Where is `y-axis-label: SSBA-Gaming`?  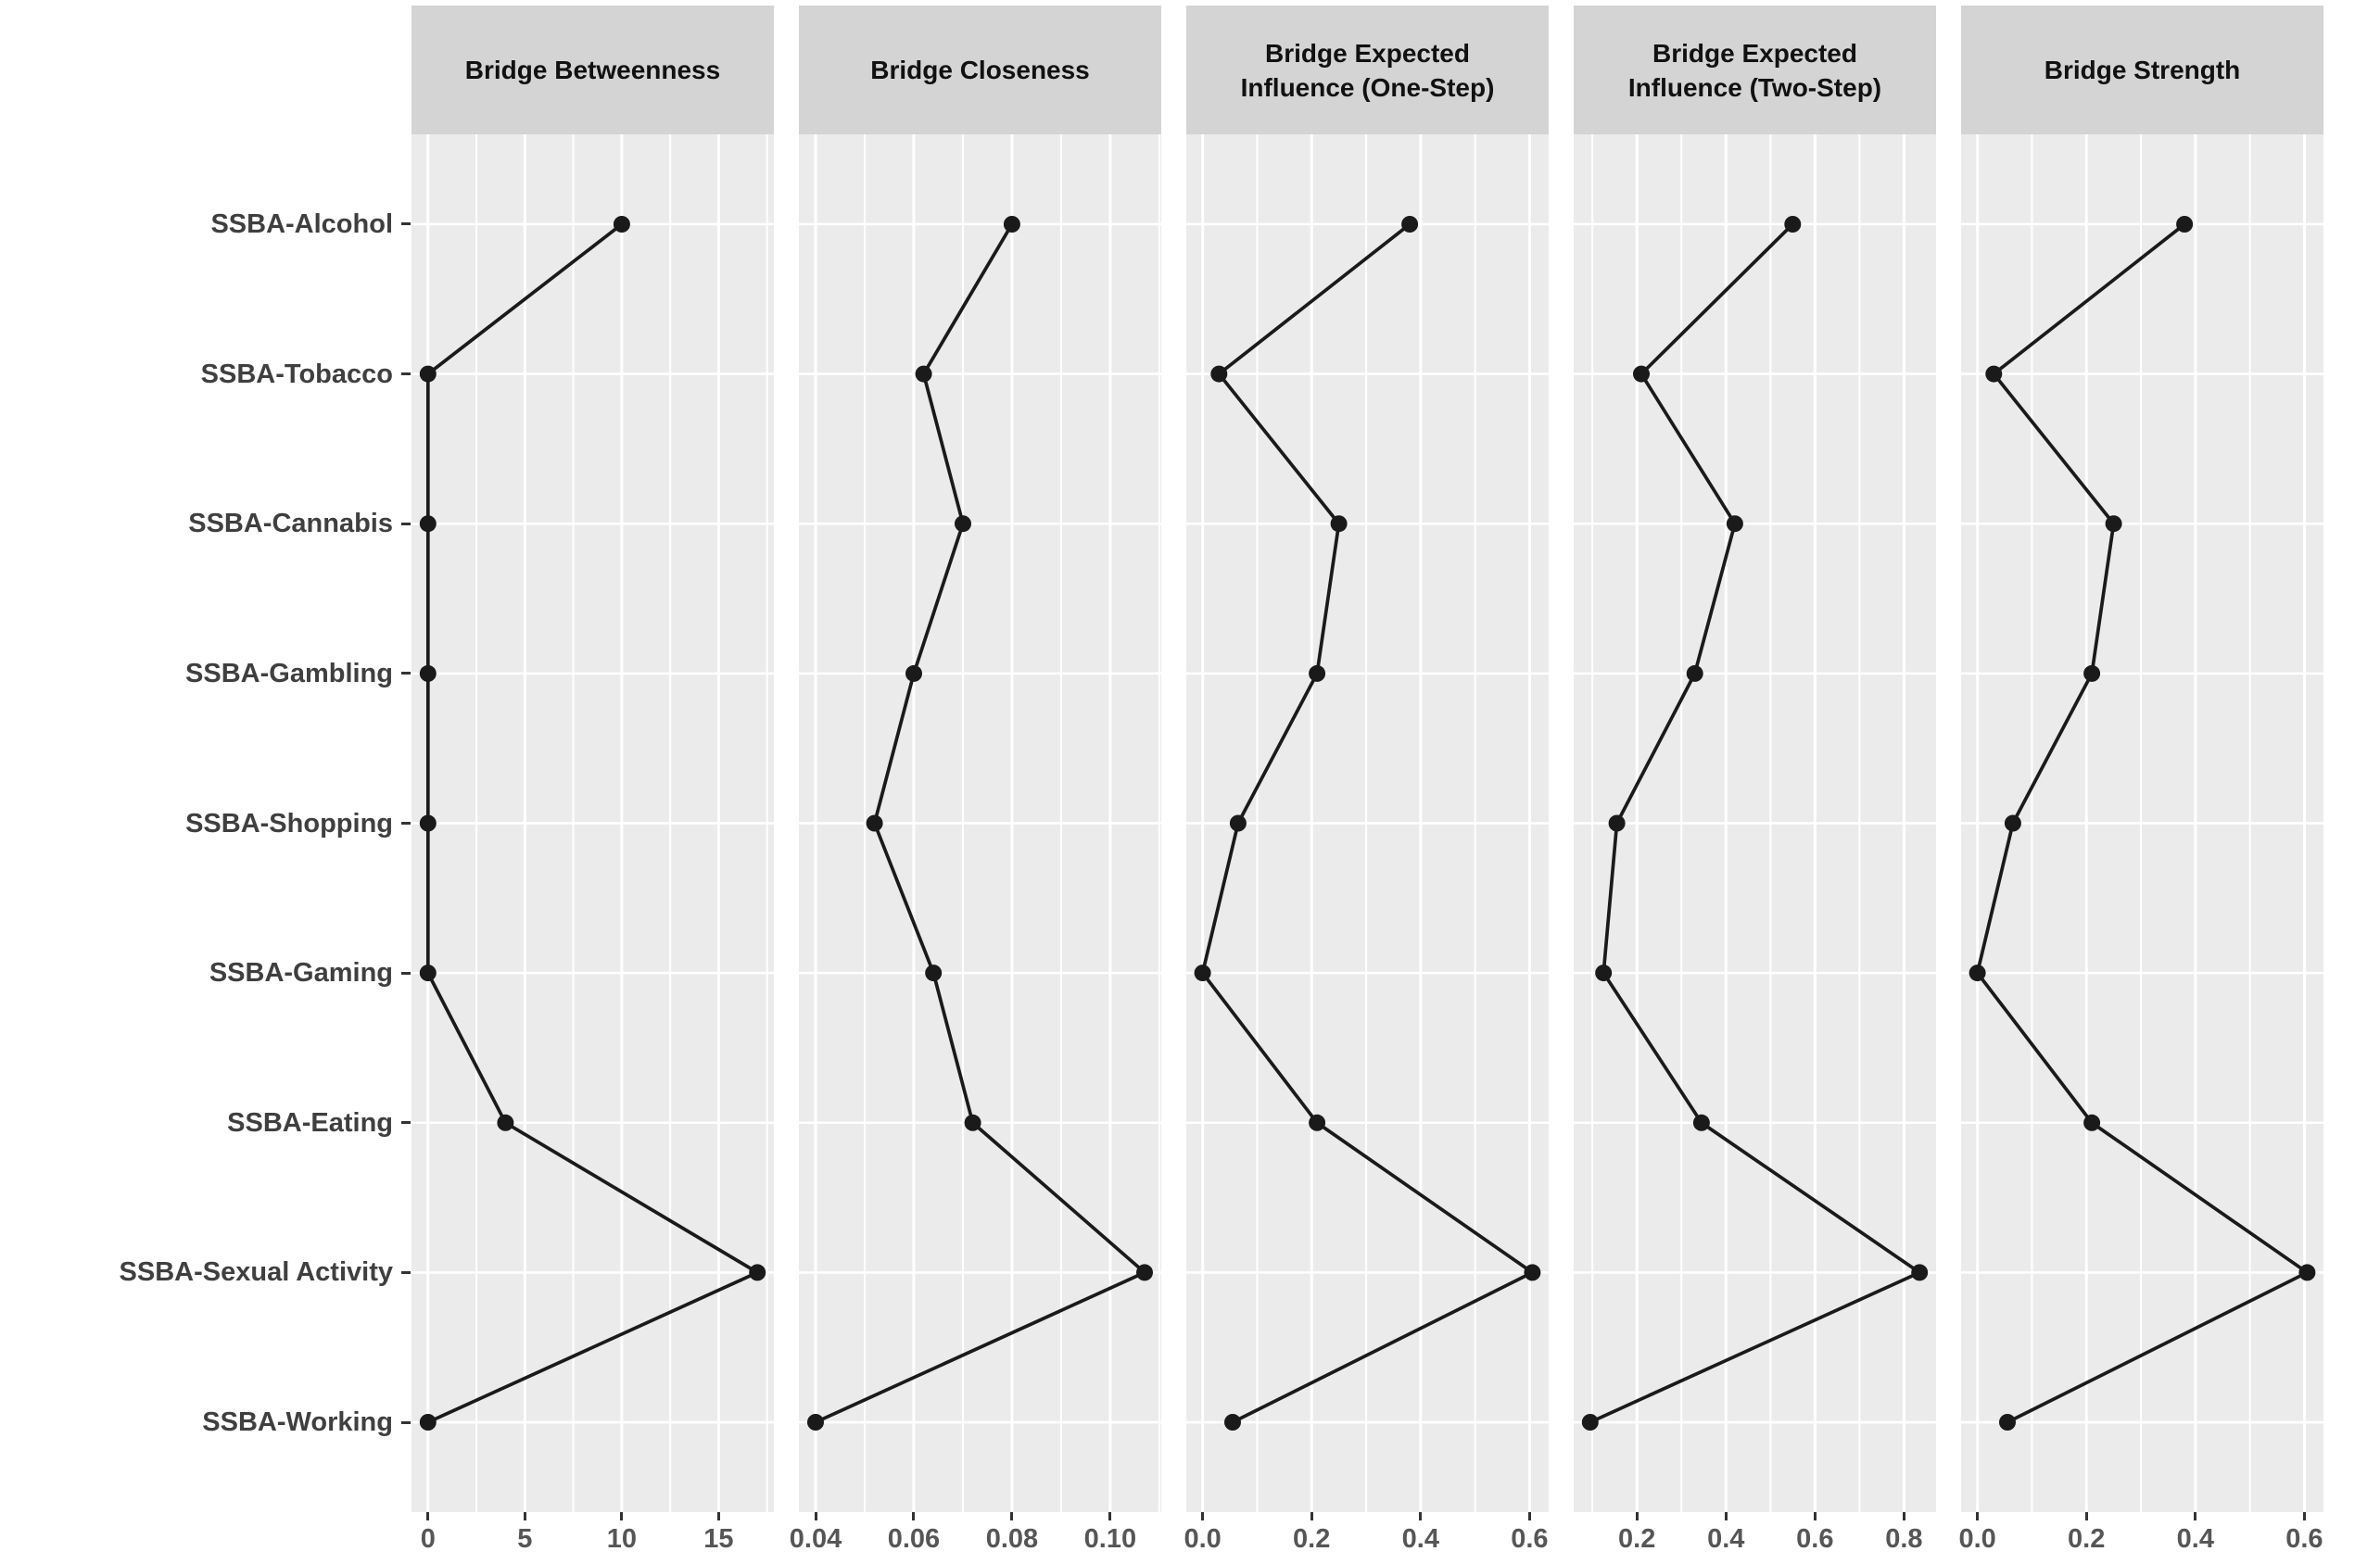 y-axis-label: SSBA-Gaming is located at coordinates (301, 973).